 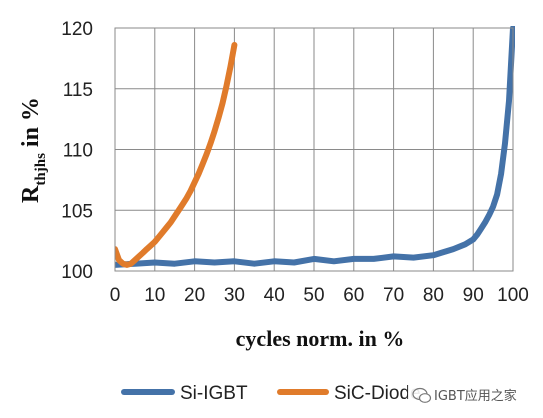 I want to click on x-tick-label: 10, so click(x=154, y=295).